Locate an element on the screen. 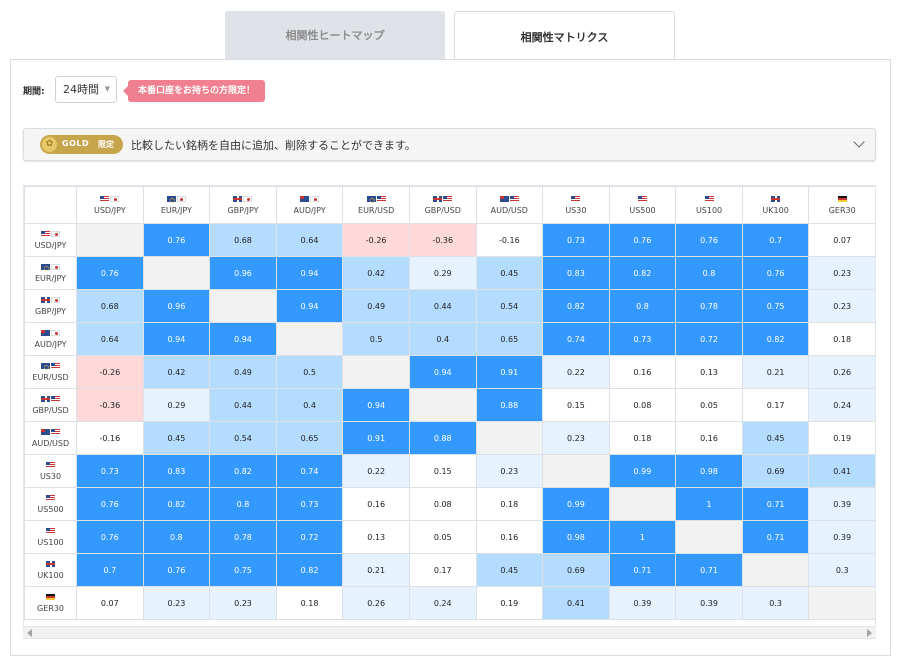 This screenshot has width=907, height=668. matrix-cell: 0.13 is located at coordinates (709, 372).